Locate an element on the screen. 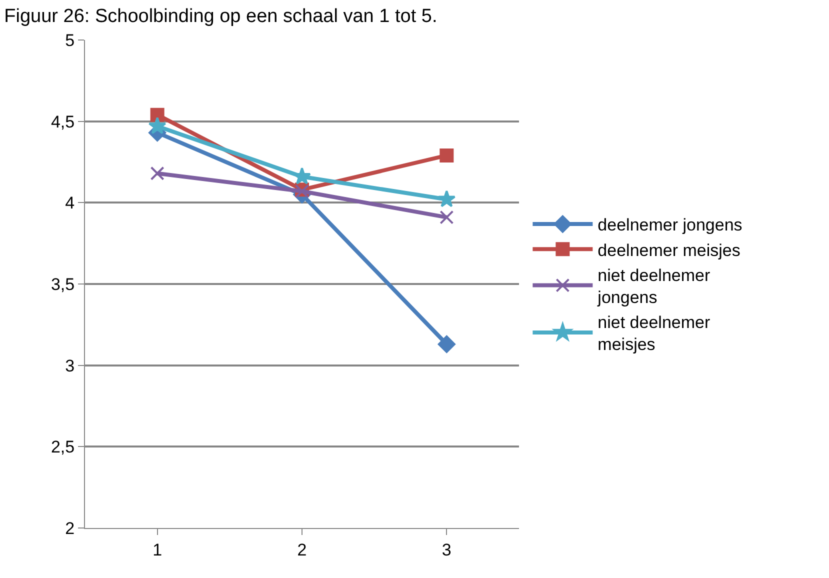  y-tick-label: 4 is located at coordinates (70, 203).